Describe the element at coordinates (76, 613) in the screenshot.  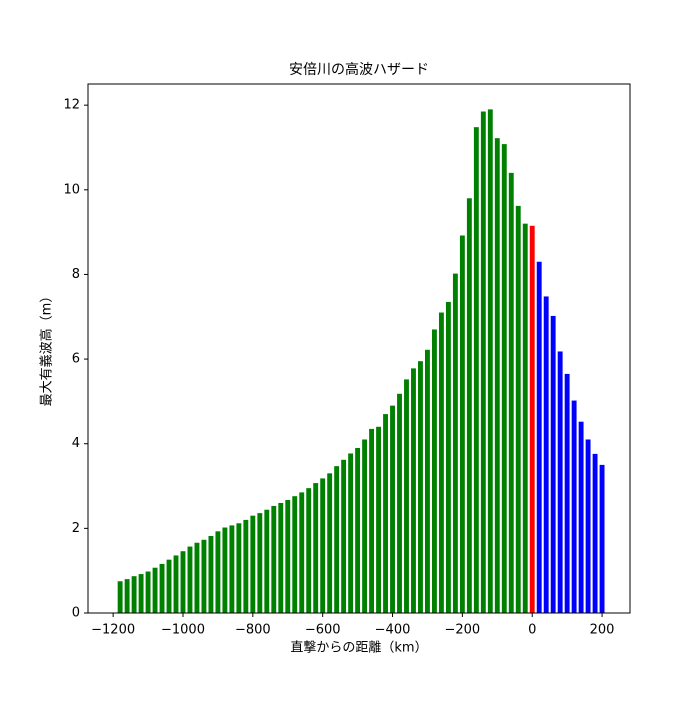
I see `y-tick-label: 0` at that location.